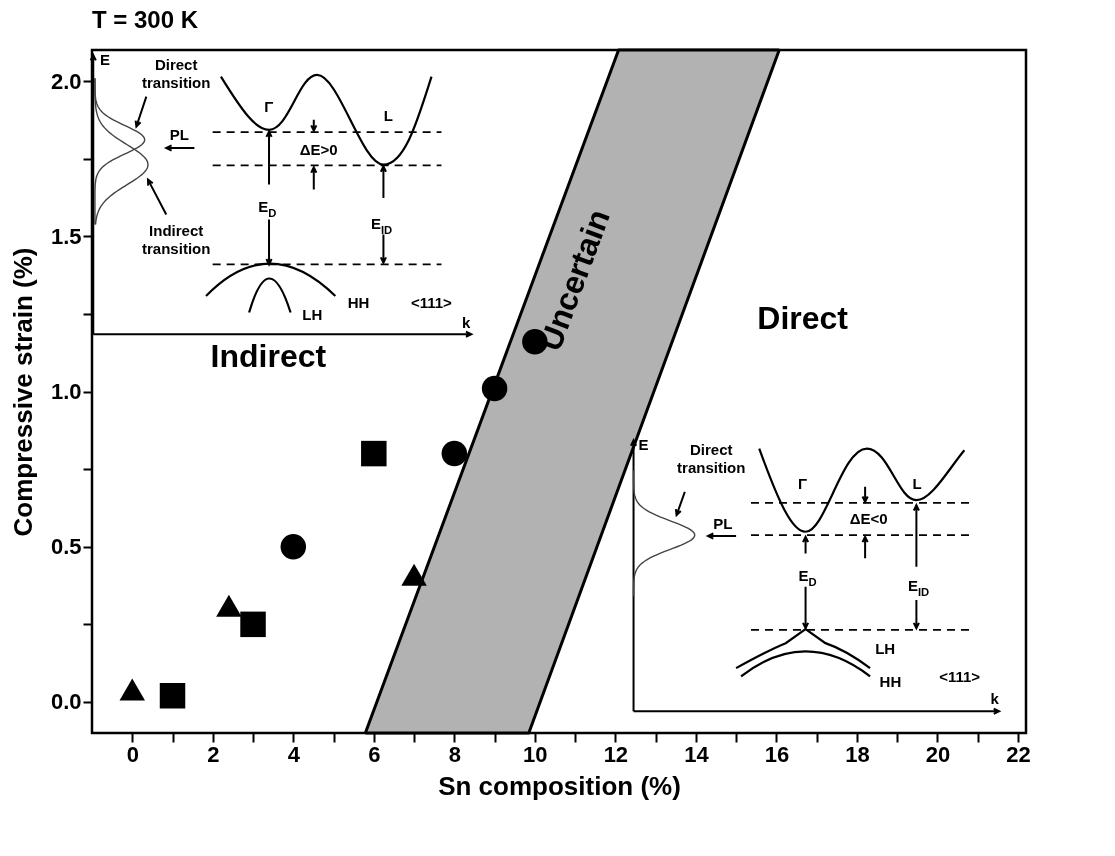  What do you see at coordinates (66, 81) in the screenshot?
I see `y-tick-label: 2.0` at bounding box center [66, 81].